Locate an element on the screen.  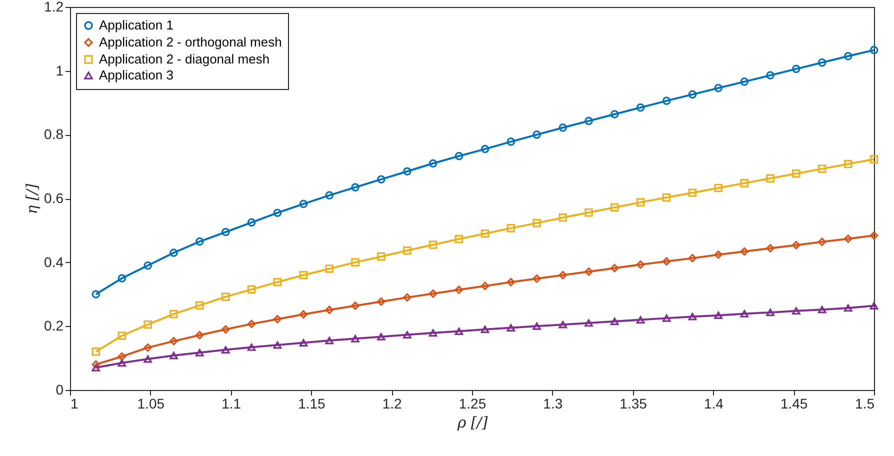
x-tick-label: 1.35 is located at coordinates (634, 404).